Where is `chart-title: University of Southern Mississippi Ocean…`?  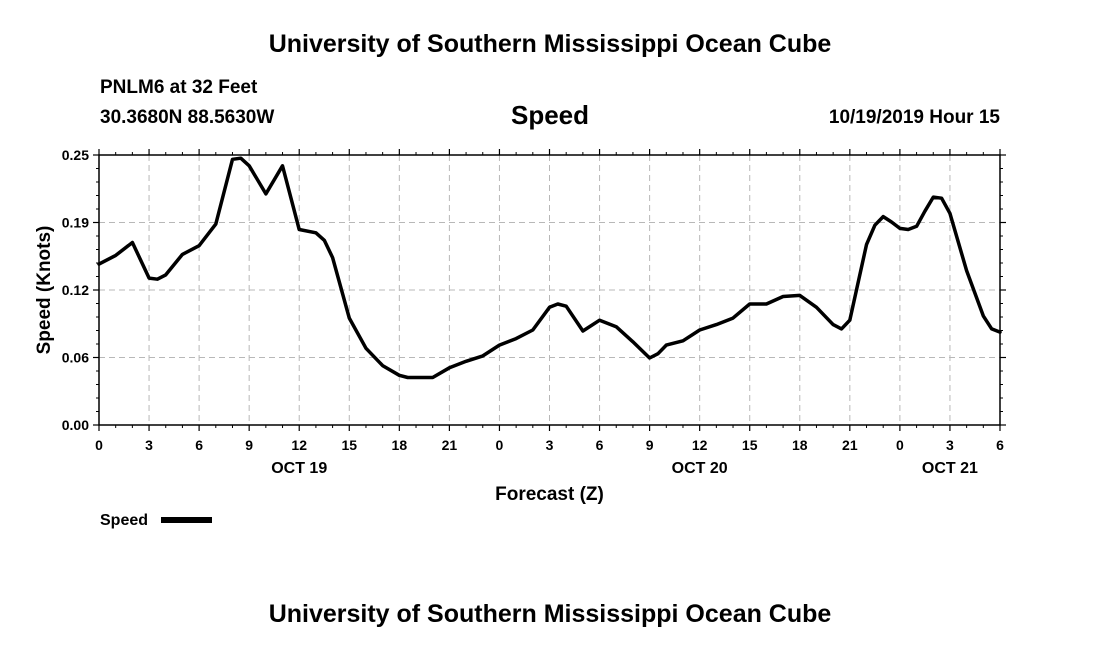 chart-title: University of Southern Mississippi Ocean… is located at coordinates (550, 44).